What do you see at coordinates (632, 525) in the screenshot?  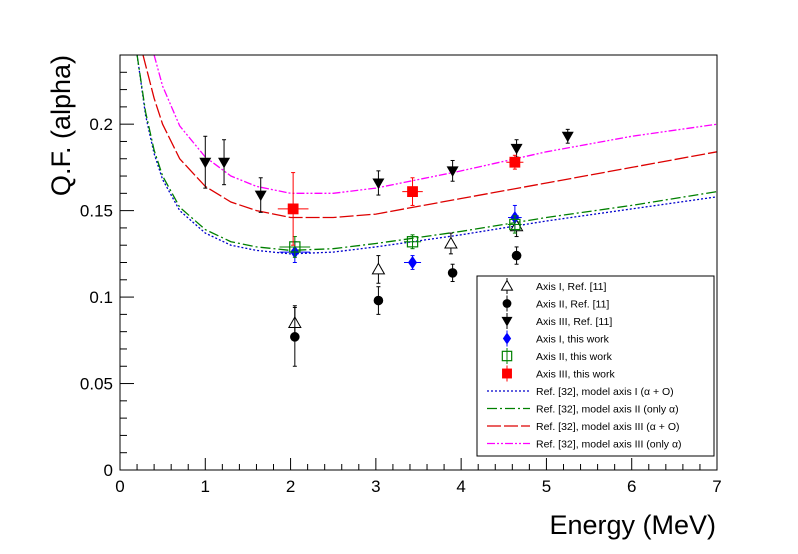 I see `x-axis-title: Energy (MeV)` at bounding box center [632, 525].